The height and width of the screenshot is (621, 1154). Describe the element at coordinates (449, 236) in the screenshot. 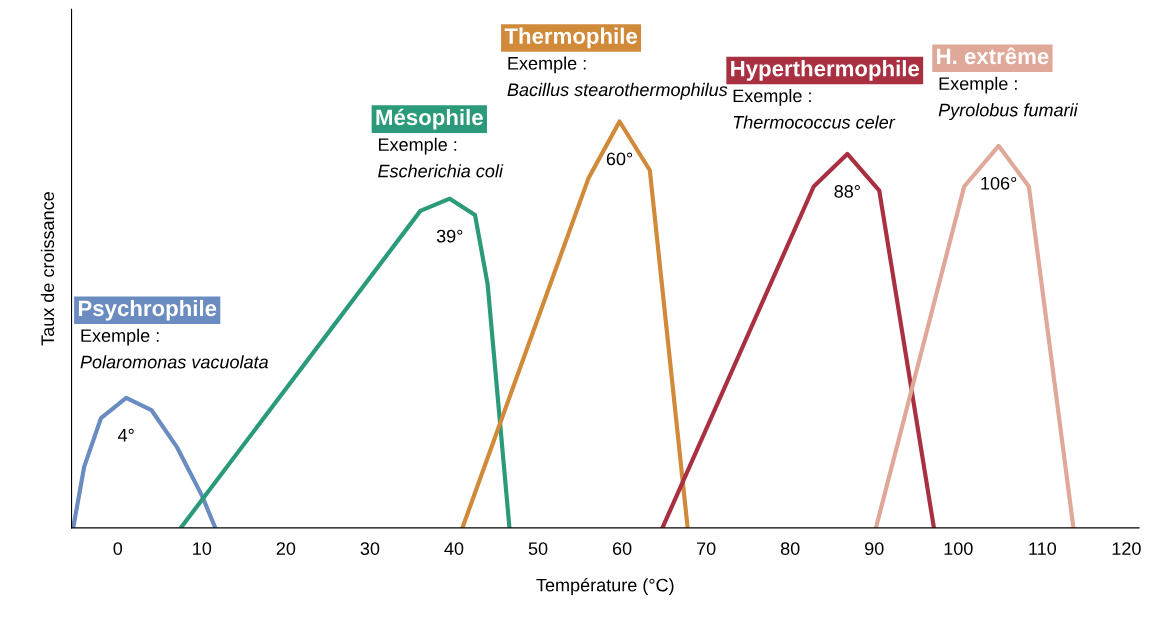

I see `annotation: 39°` at that location.